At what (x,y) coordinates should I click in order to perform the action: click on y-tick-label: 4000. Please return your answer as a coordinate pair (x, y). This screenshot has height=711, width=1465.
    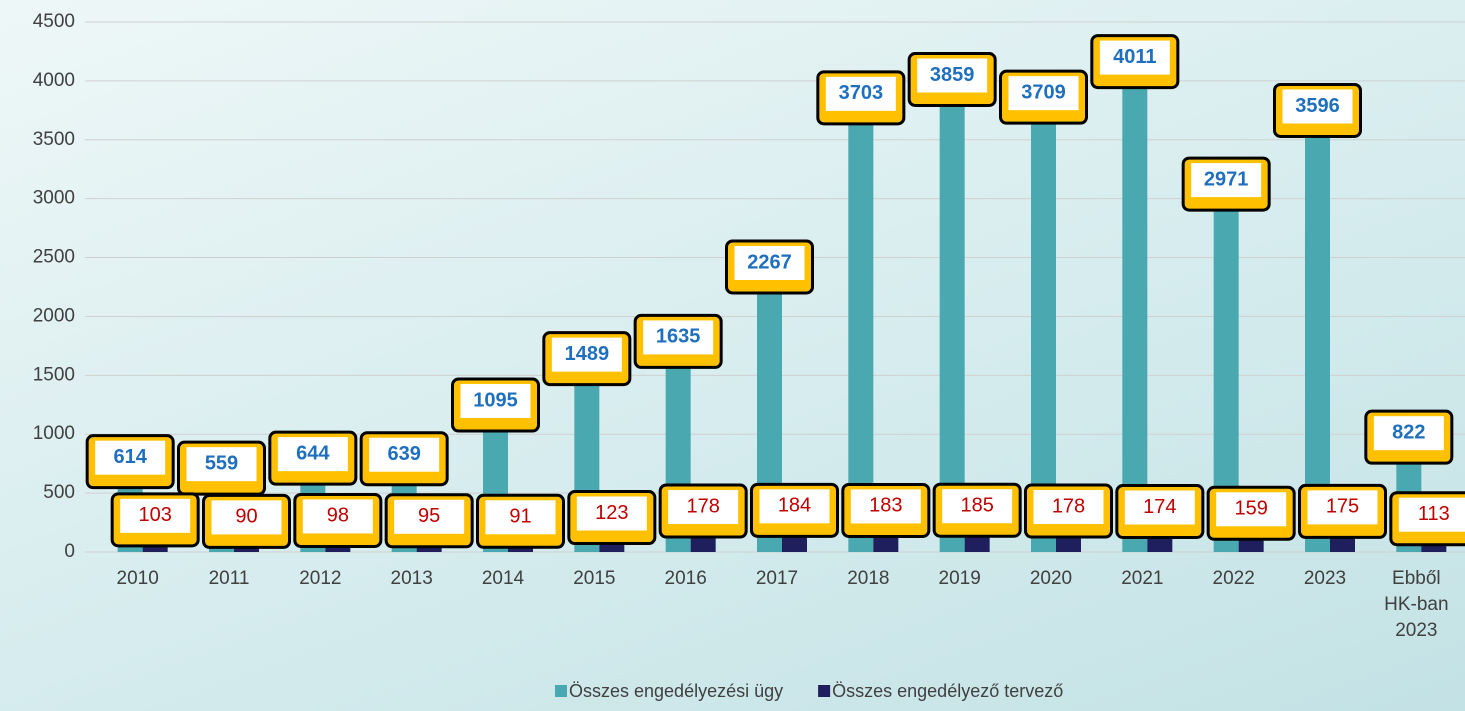
    Looking at the image, I should click on (54, 80).